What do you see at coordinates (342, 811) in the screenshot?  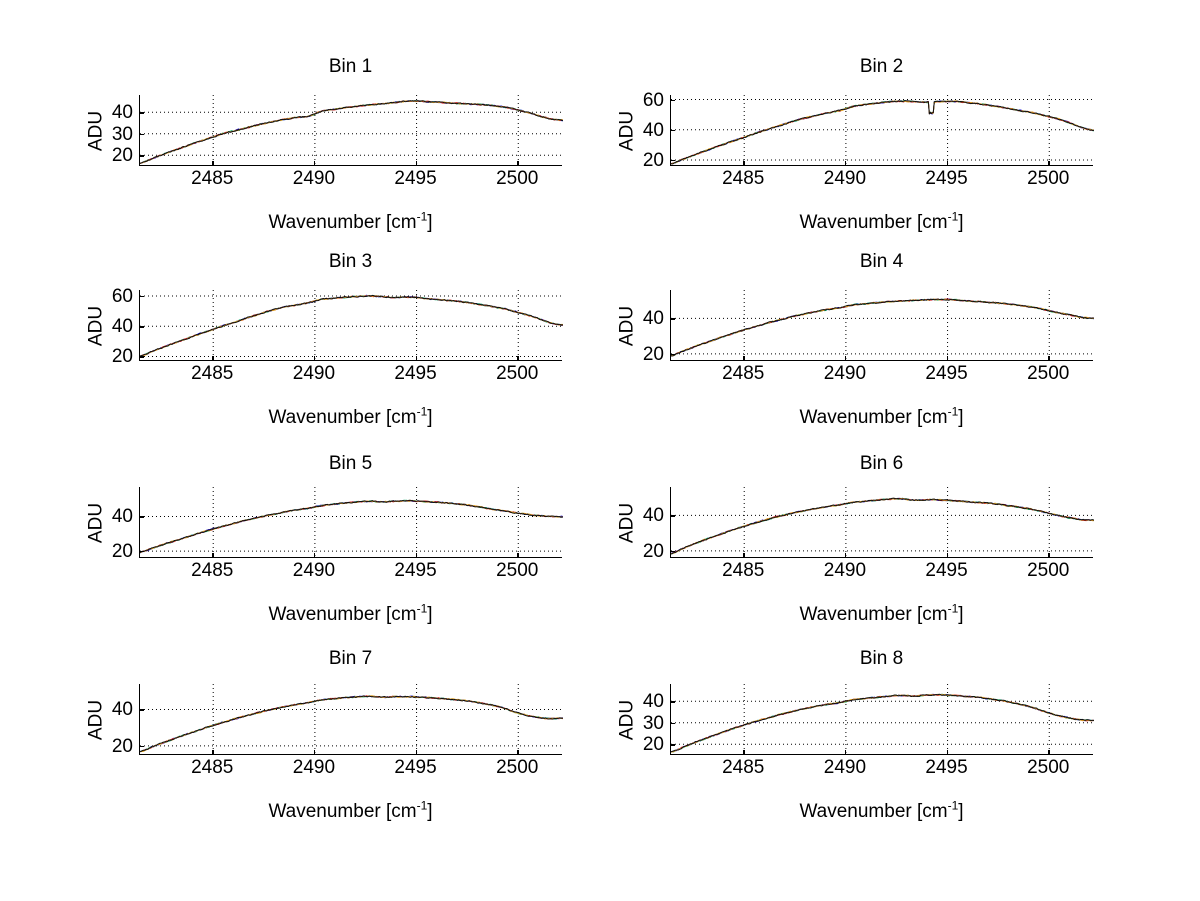 I see `x-axis-label-text: Wavenumber [cm` at bounding box center [342, 811].